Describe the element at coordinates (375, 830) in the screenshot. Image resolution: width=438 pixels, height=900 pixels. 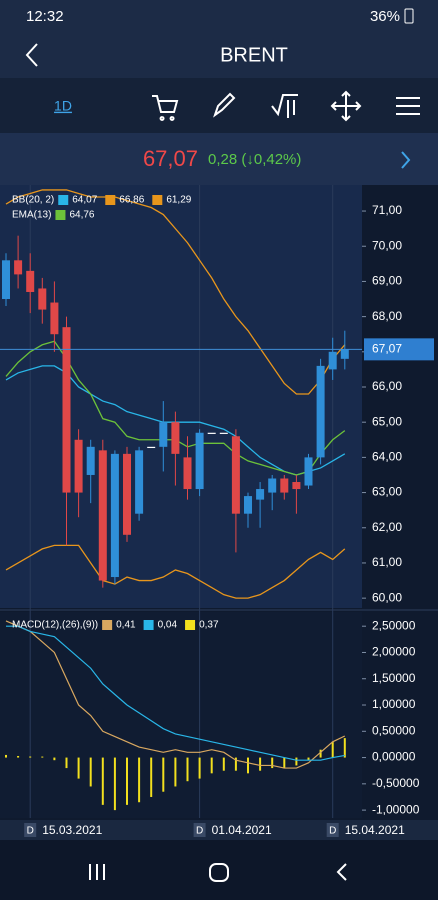
I see `x-tick-label: 15.04.2021` at that location.